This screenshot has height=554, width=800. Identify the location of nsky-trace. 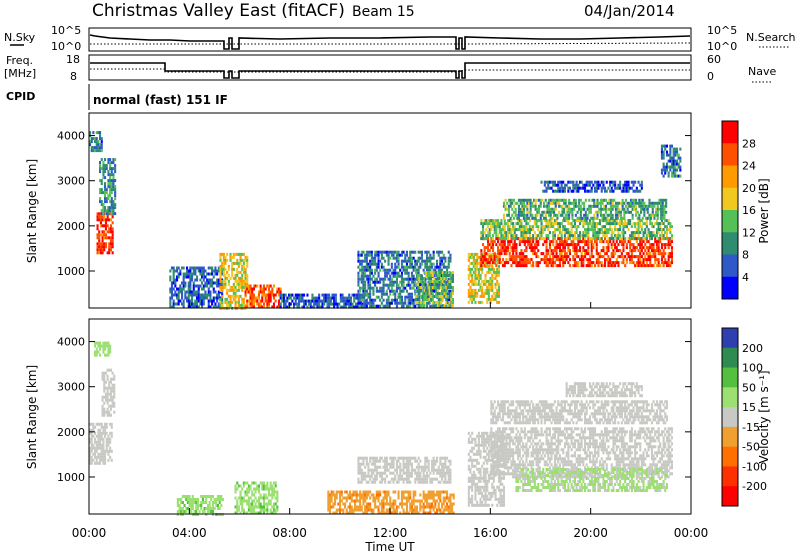
(390, 42).